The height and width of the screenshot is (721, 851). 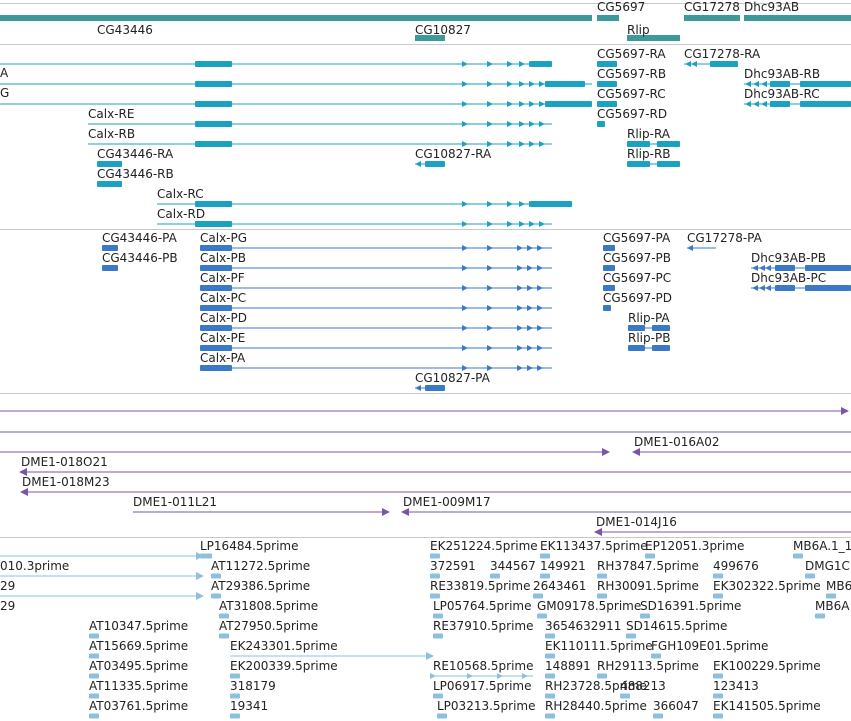 I want to click on feature-label: EK100229.5prime, so click(x=767, y=666).